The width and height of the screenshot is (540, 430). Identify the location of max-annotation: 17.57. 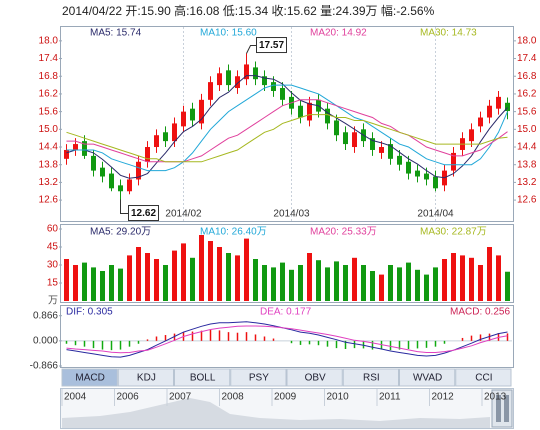
(271, 45).